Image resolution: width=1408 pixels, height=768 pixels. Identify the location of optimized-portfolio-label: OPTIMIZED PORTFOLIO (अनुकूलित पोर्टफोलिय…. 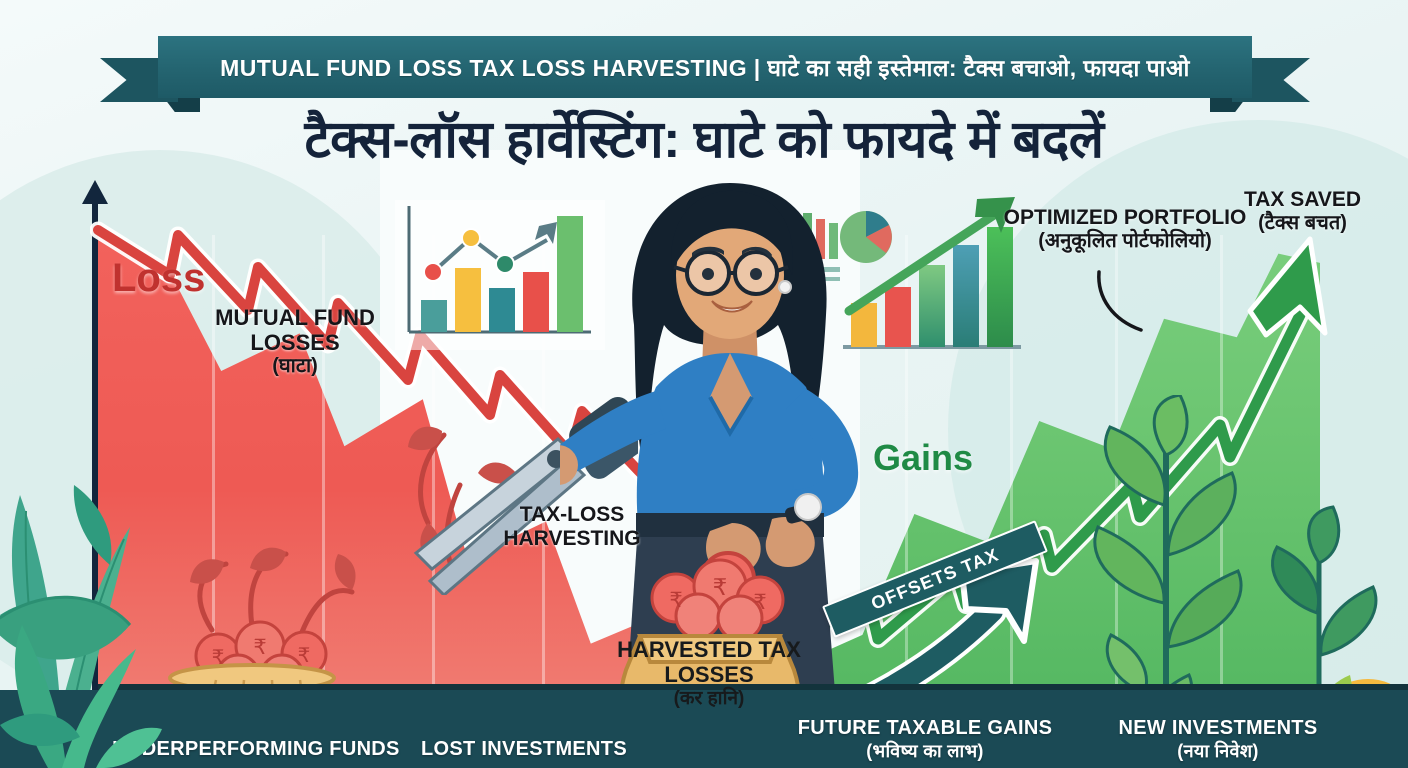
(1125, 229).